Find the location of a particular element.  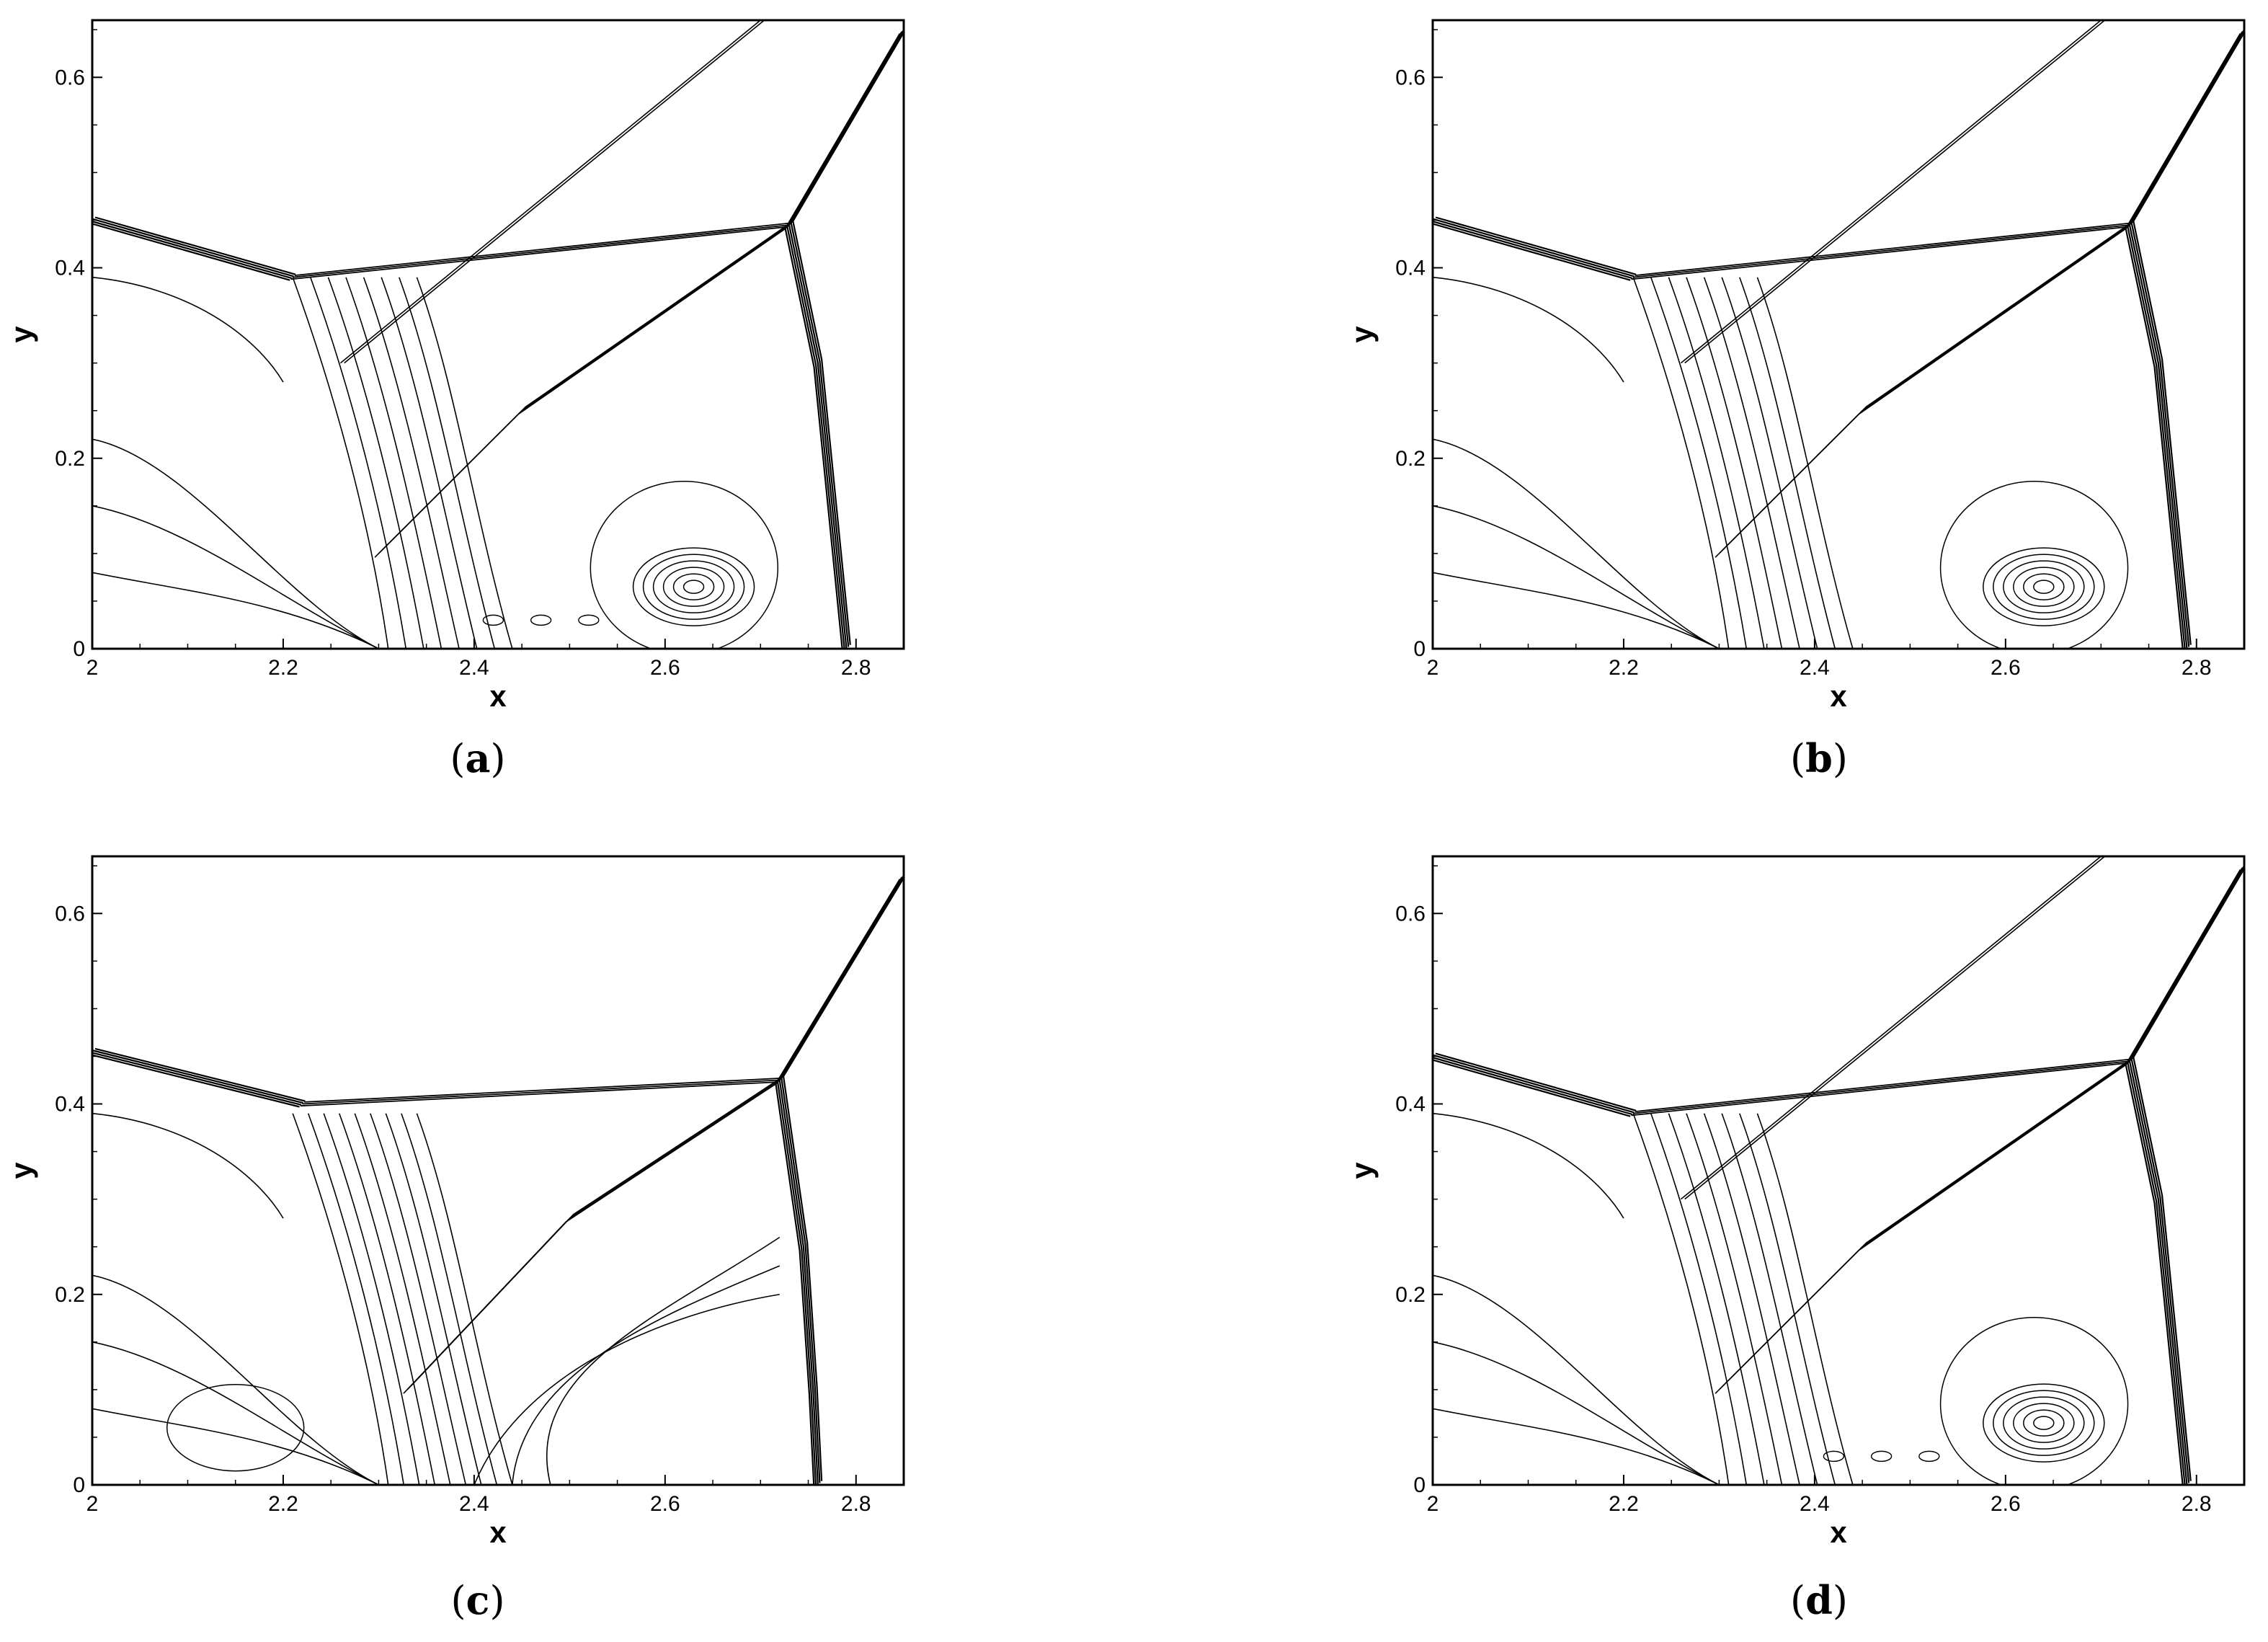

vortex-outer-contour is located at coordinates (2034, 1400).